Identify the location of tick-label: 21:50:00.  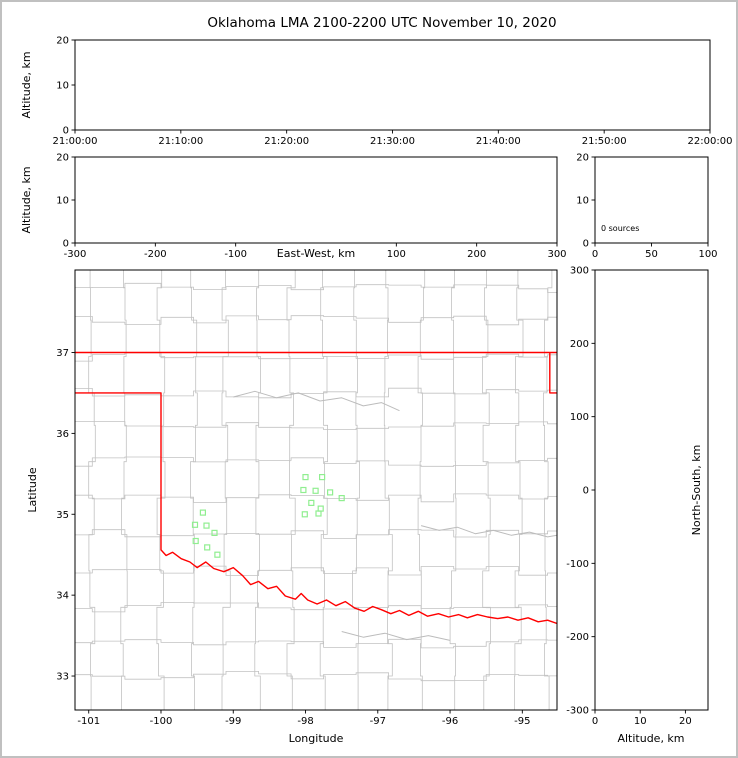
(604, 141).